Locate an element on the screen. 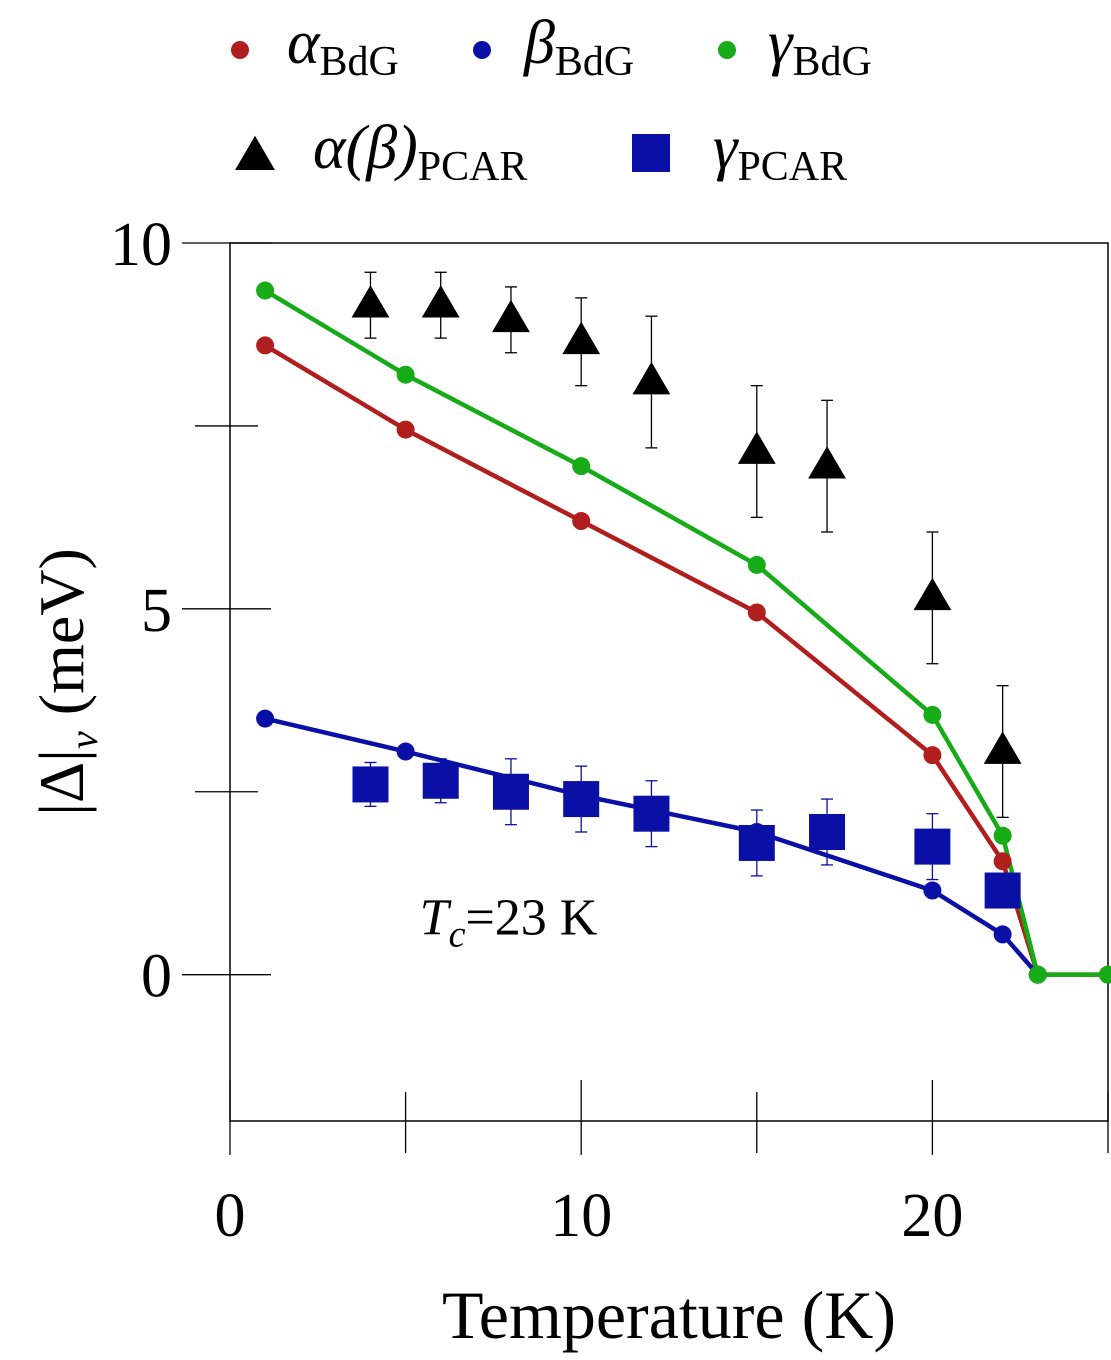 Image resolution: width=1111 pixels, height=1360 pixels. tc-annotation: Tc=23 K is located at coordinates (509, 922).